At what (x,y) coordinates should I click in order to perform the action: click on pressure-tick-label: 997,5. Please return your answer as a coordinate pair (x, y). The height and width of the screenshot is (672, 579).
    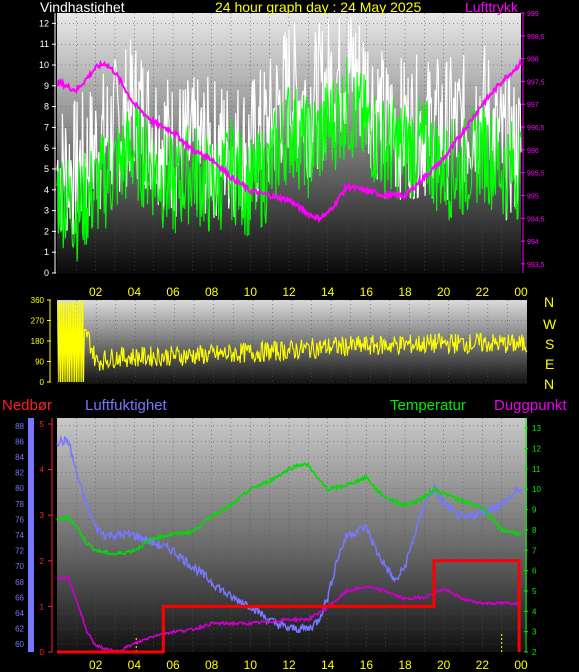
    Looking at the image, I should click on (536, 82).